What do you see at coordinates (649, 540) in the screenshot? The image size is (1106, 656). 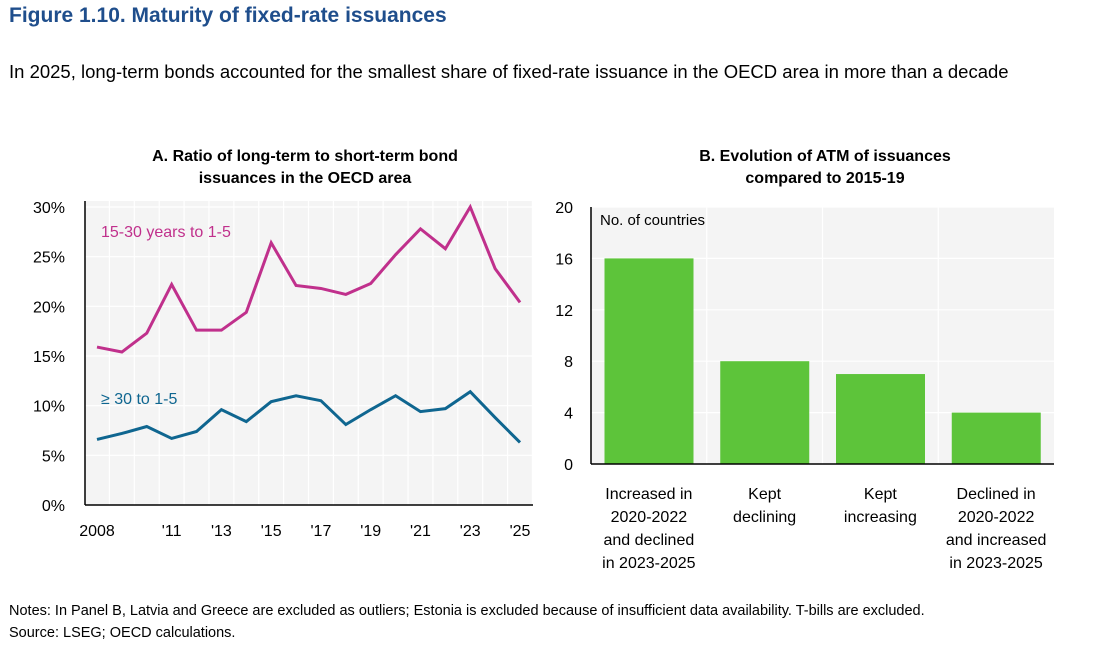 I see `x-category-label: and declined` at bounding box center [649, 540].